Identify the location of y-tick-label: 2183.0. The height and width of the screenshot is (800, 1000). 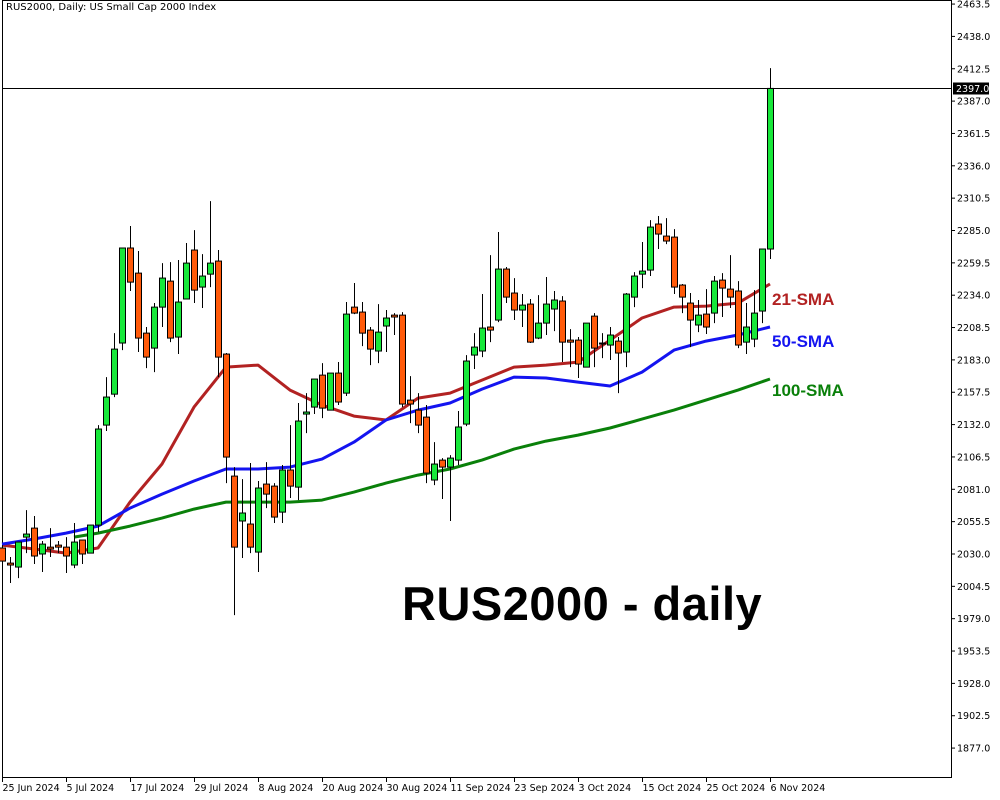
(973, 360).